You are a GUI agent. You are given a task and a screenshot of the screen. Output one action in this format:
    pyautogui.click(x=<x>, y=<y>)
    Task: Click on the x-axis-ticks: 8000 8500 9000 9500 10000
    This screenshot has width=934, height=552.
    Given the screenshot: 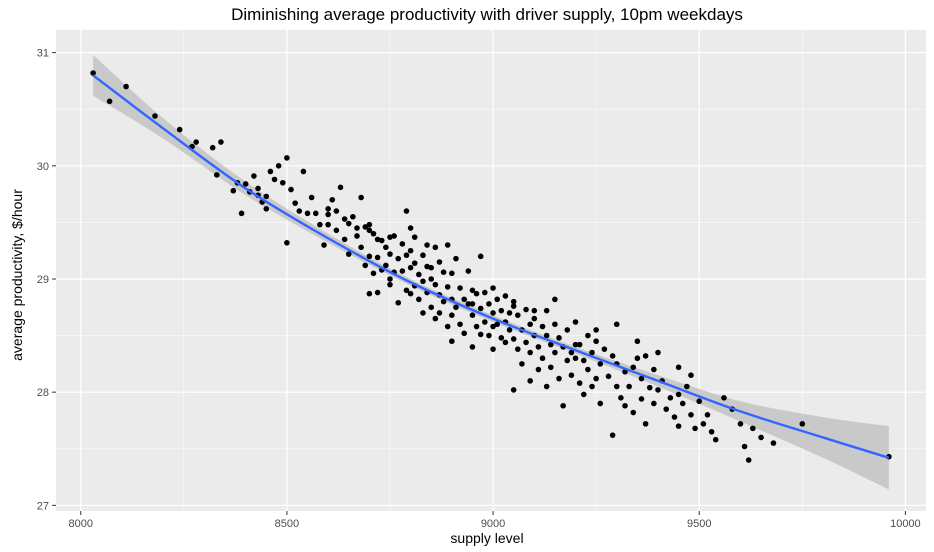 What is the action you would take?
    pyautogui.click(x=494, y=520)
    